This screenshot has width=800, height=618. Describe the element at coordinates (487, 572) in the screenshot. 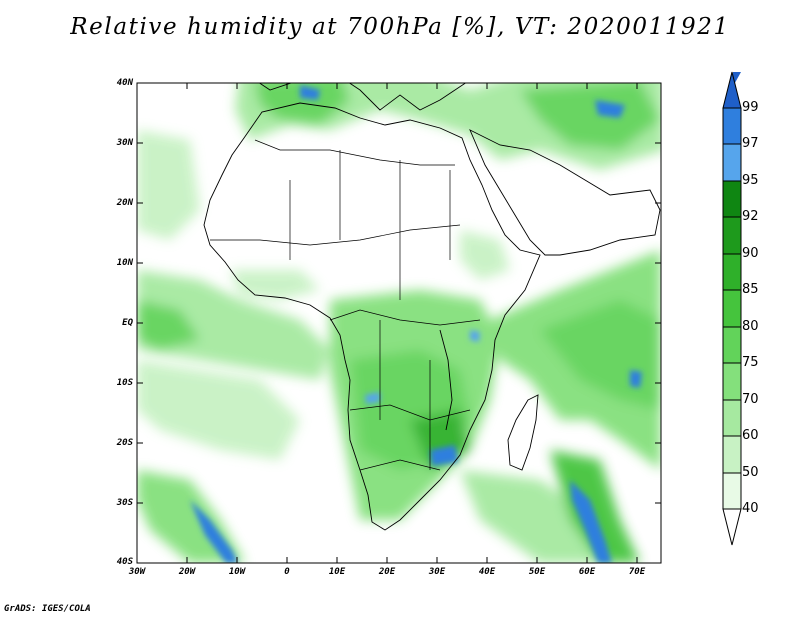

I see `lon-label: 40E` at that location.